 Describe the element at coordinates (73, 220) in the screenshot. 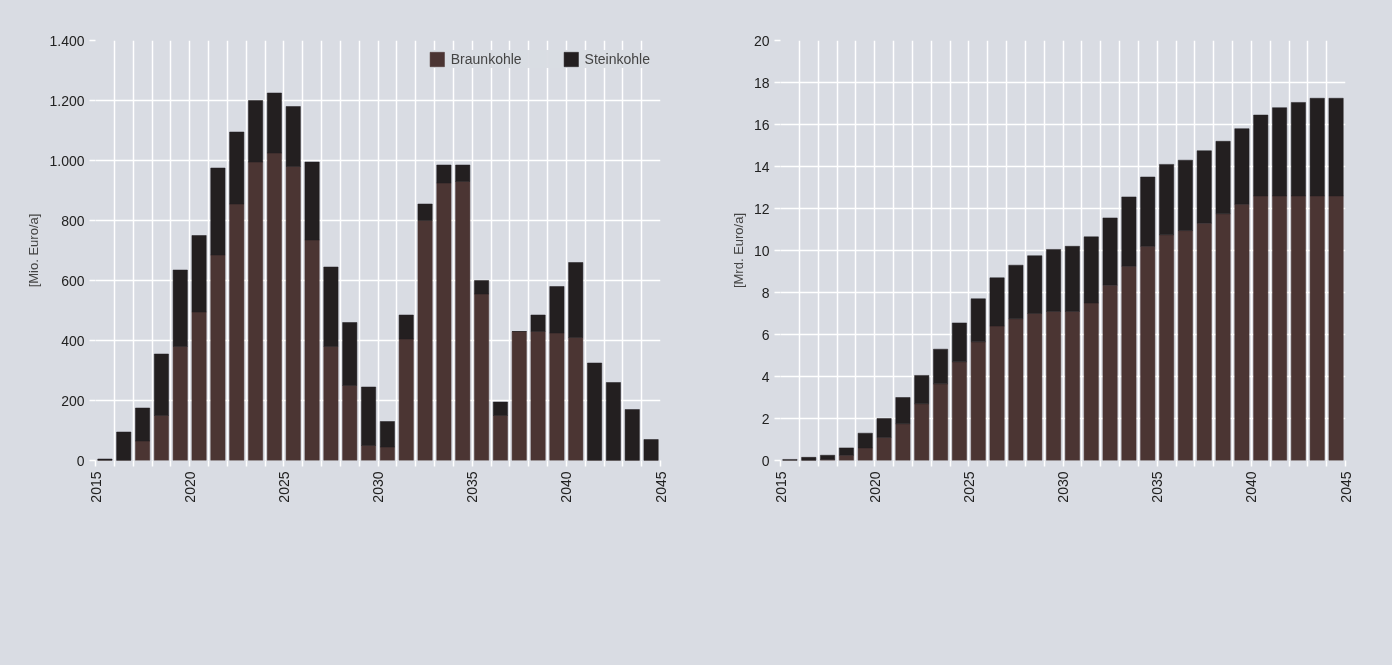

I see `y-tick-label: 800` at that location.